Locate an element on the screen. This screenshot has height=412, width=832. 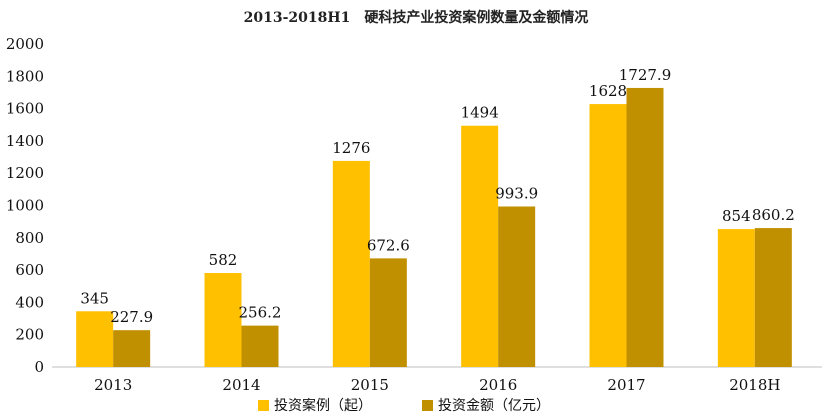
data-label: 256.2 is located at coordinates (260, 313).